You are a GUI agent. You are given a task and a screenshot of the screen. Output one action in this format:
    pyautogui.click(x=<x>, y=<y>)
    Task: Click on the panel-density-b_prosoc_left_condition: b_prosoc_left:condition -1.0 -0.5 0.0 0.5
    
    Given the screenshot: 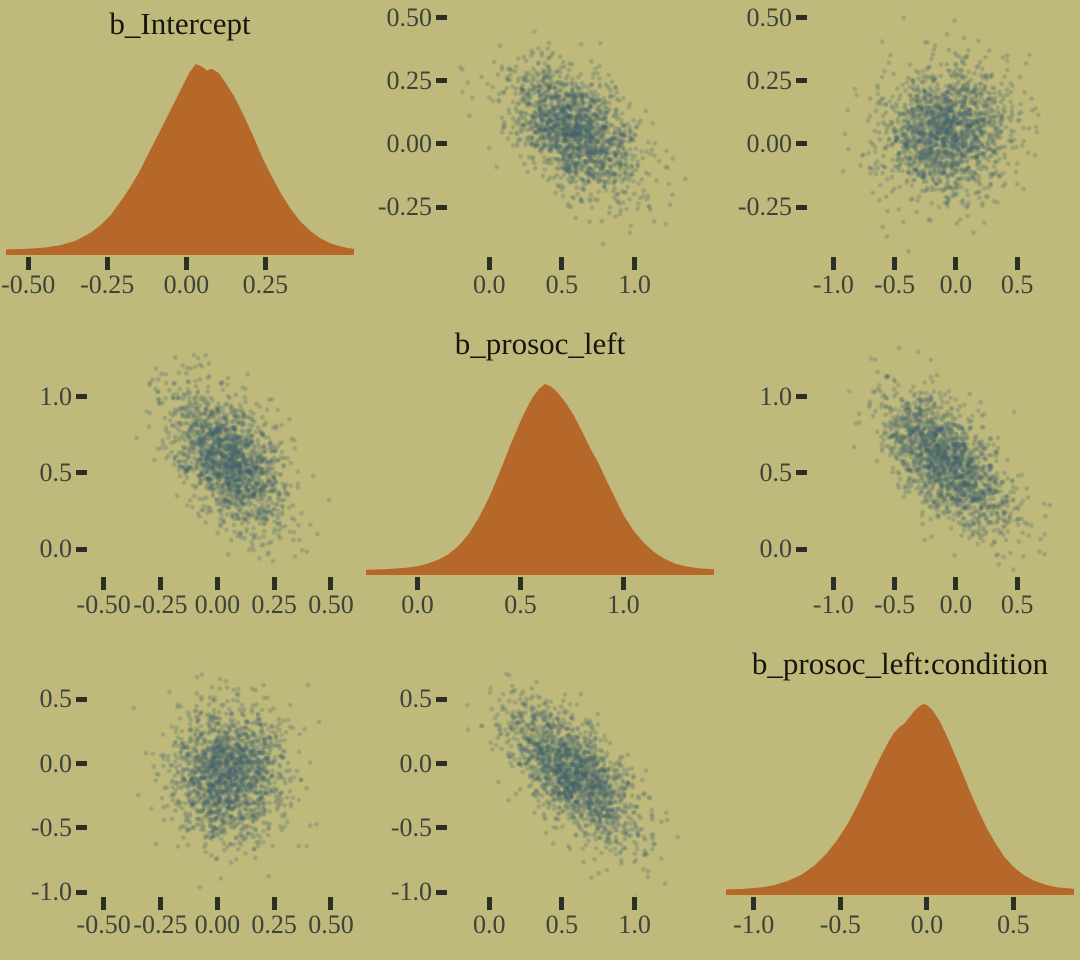 What is the action you would take?
    pyautogui.click(x=900, y=800)
    